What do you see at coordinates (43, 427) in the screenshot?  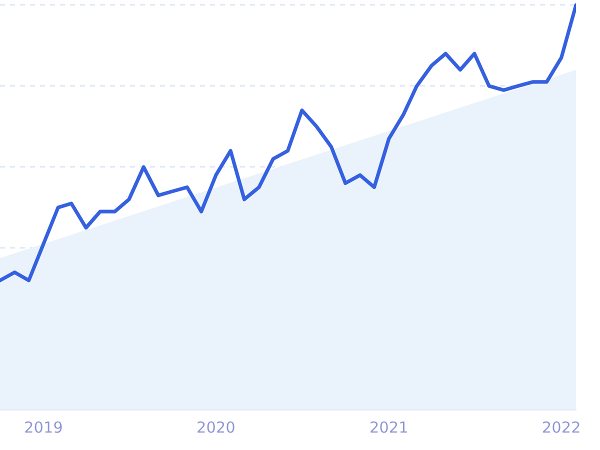 I see `x-tick-label: 2019` at bounding box center [43, 427].